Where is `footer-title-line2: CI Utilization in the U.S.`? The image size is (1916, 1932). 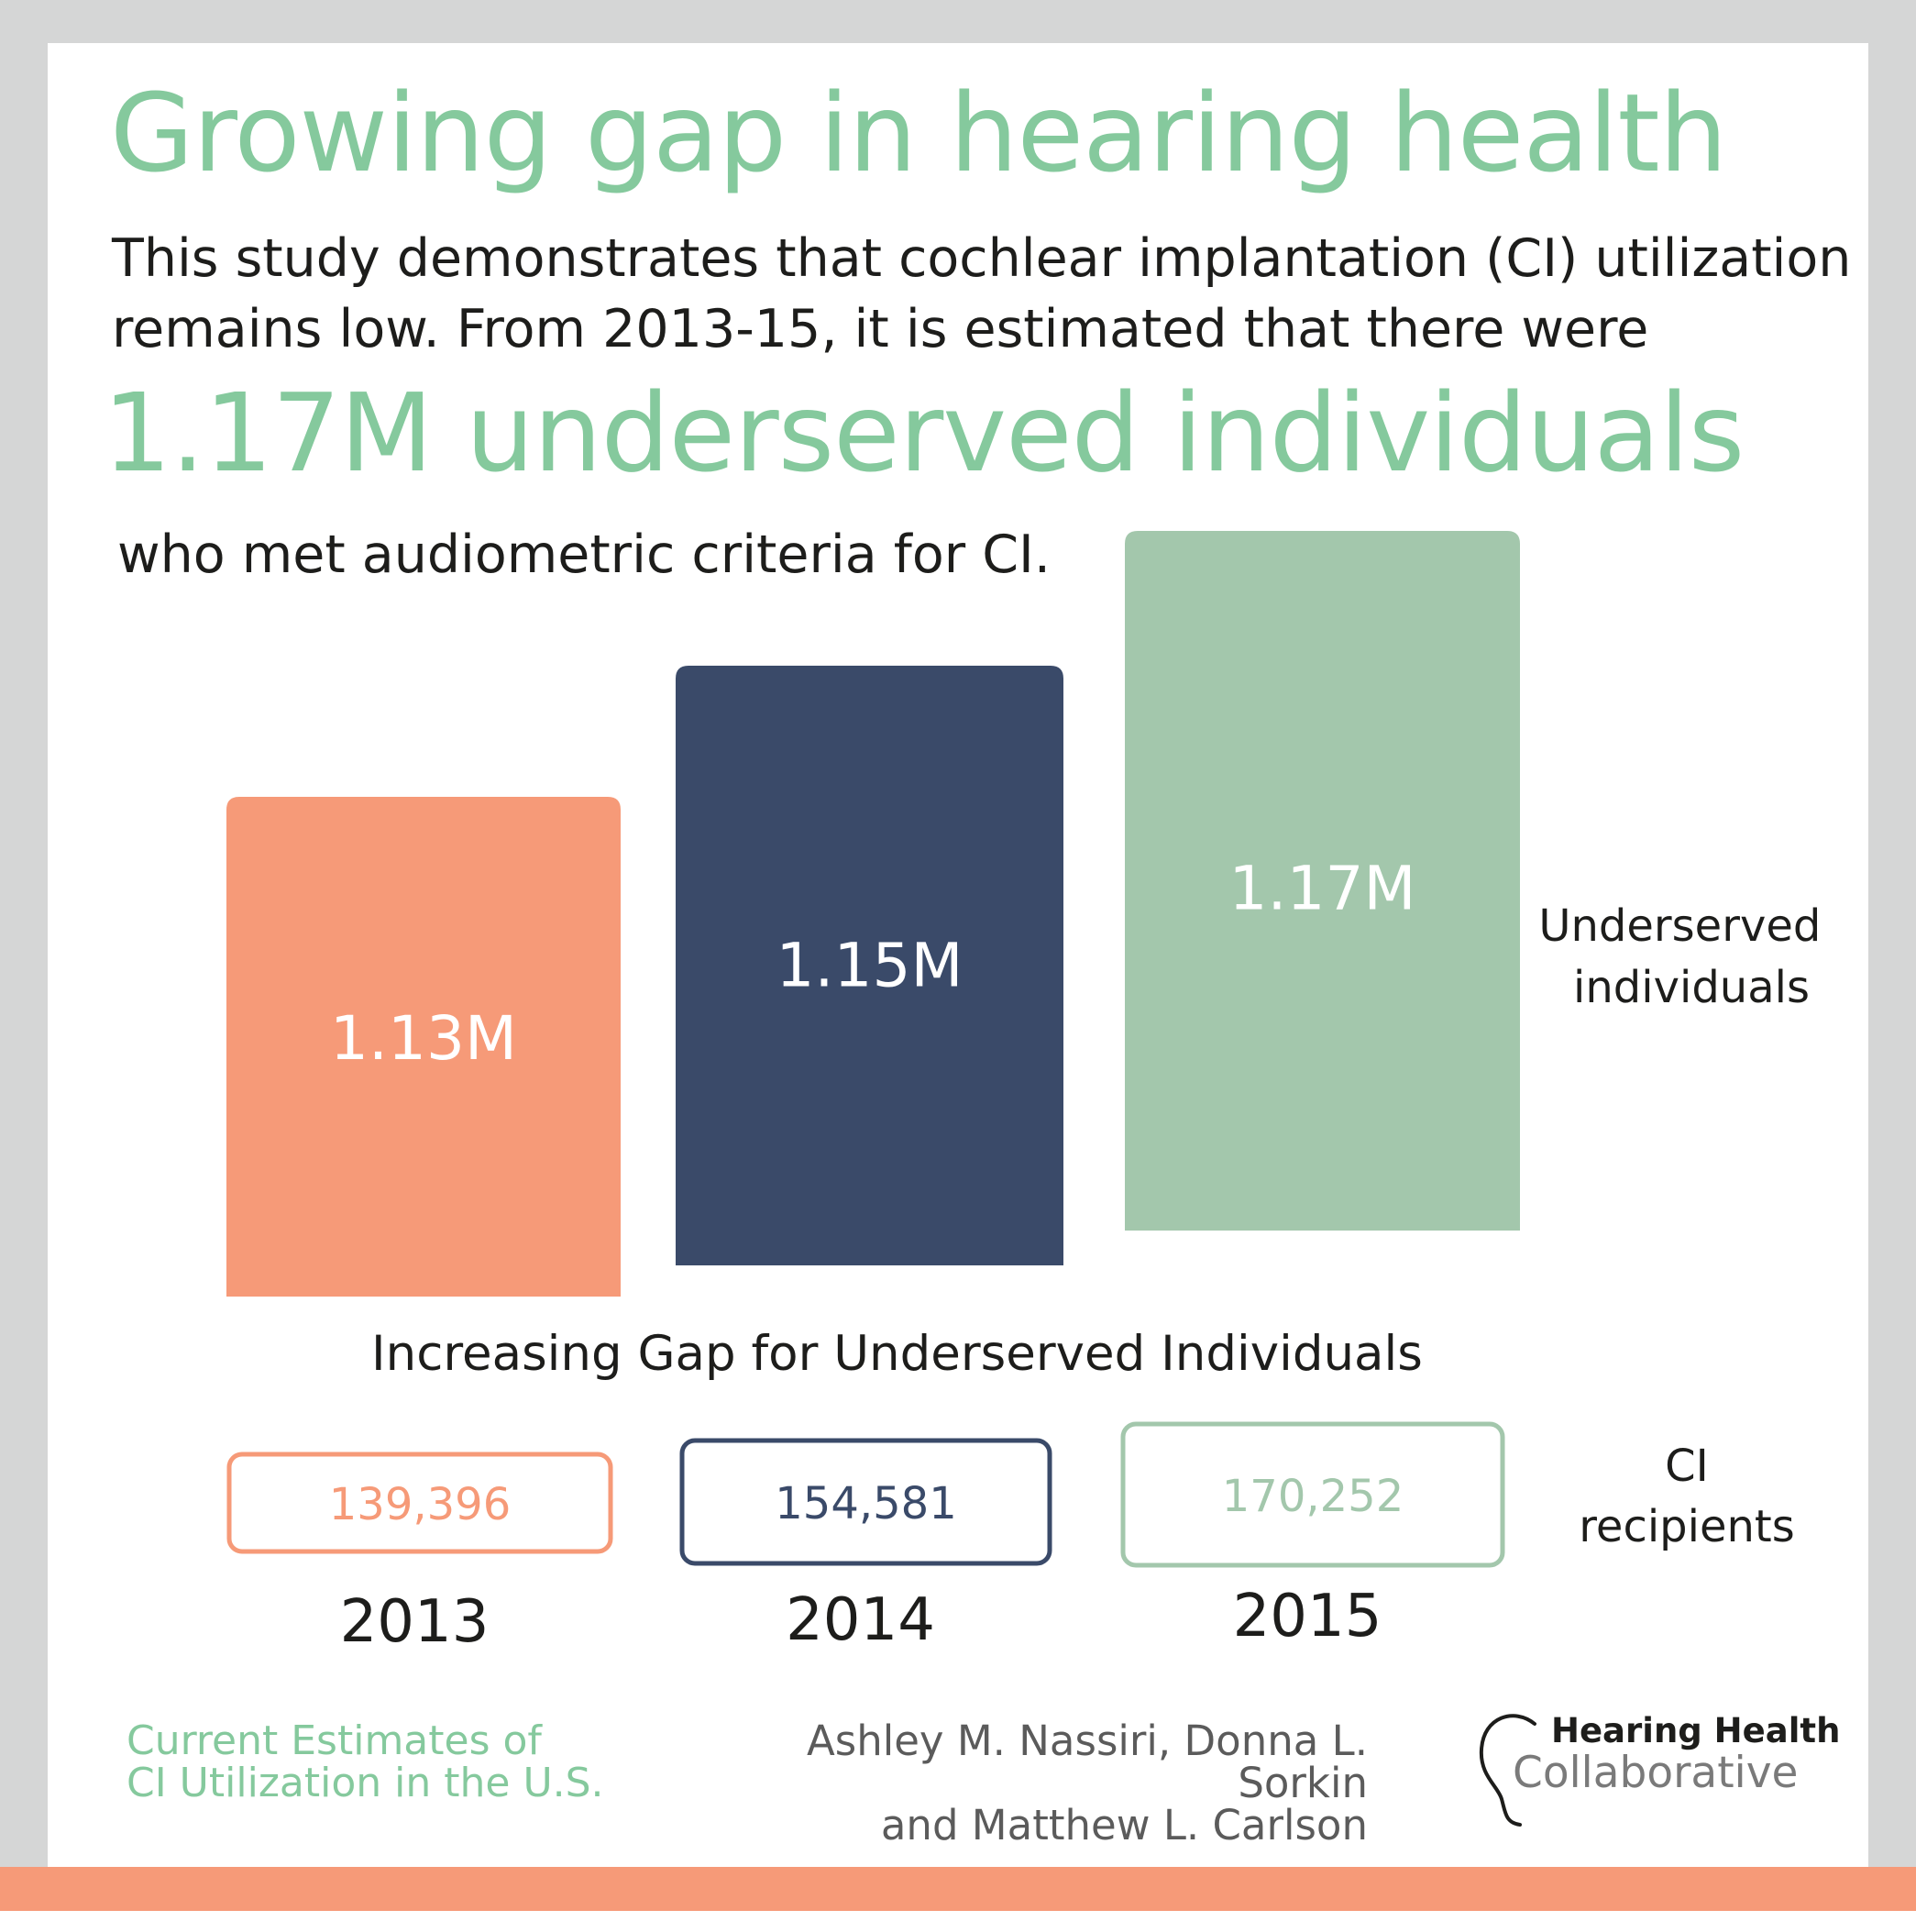 footer-title-line2: CI Utilization in the U.S. is located at coordinates (365, 1783).